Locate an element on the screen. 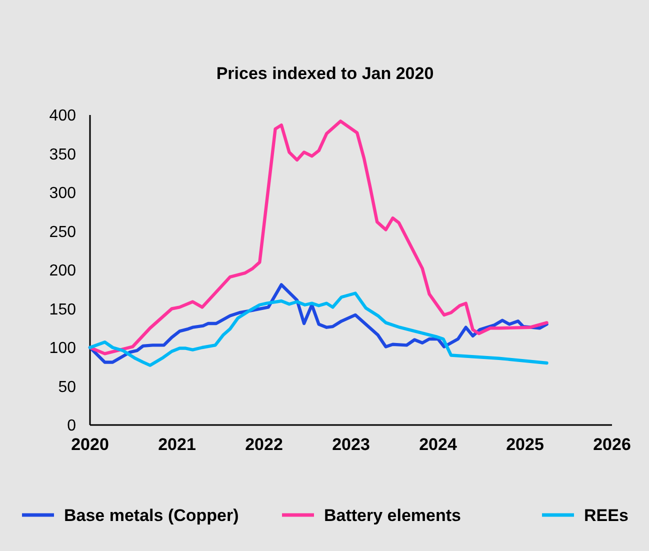 Image resolution: width=649 pixels, height=551 pixels. chart-title: Prices indexed to Jan 2020 is located at coordinates (325, 73).